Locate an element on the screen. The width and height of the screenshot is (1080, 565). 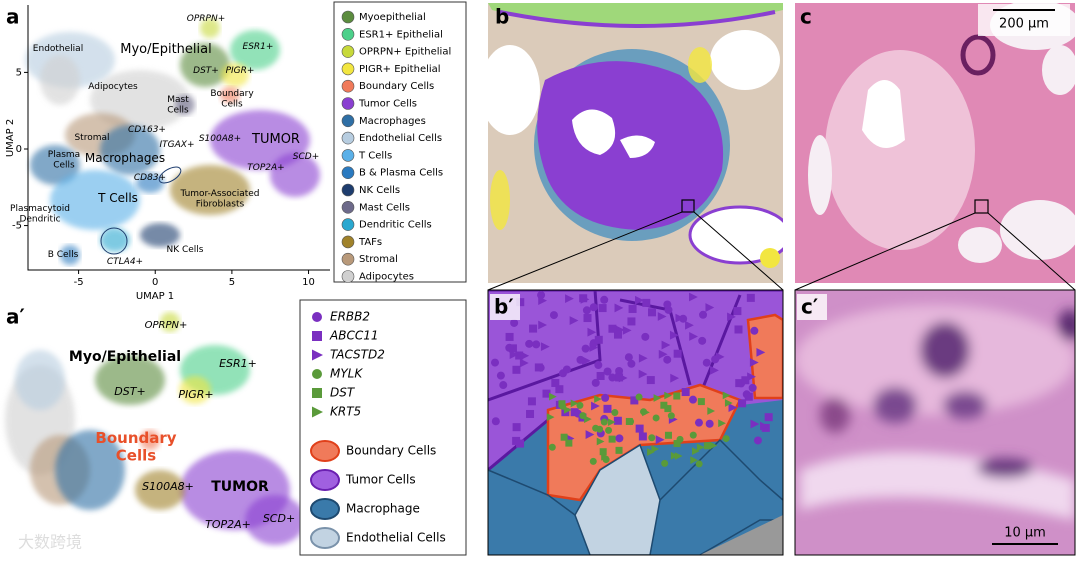
cluster-label: SCD+ is located at coordinates (279, 518).